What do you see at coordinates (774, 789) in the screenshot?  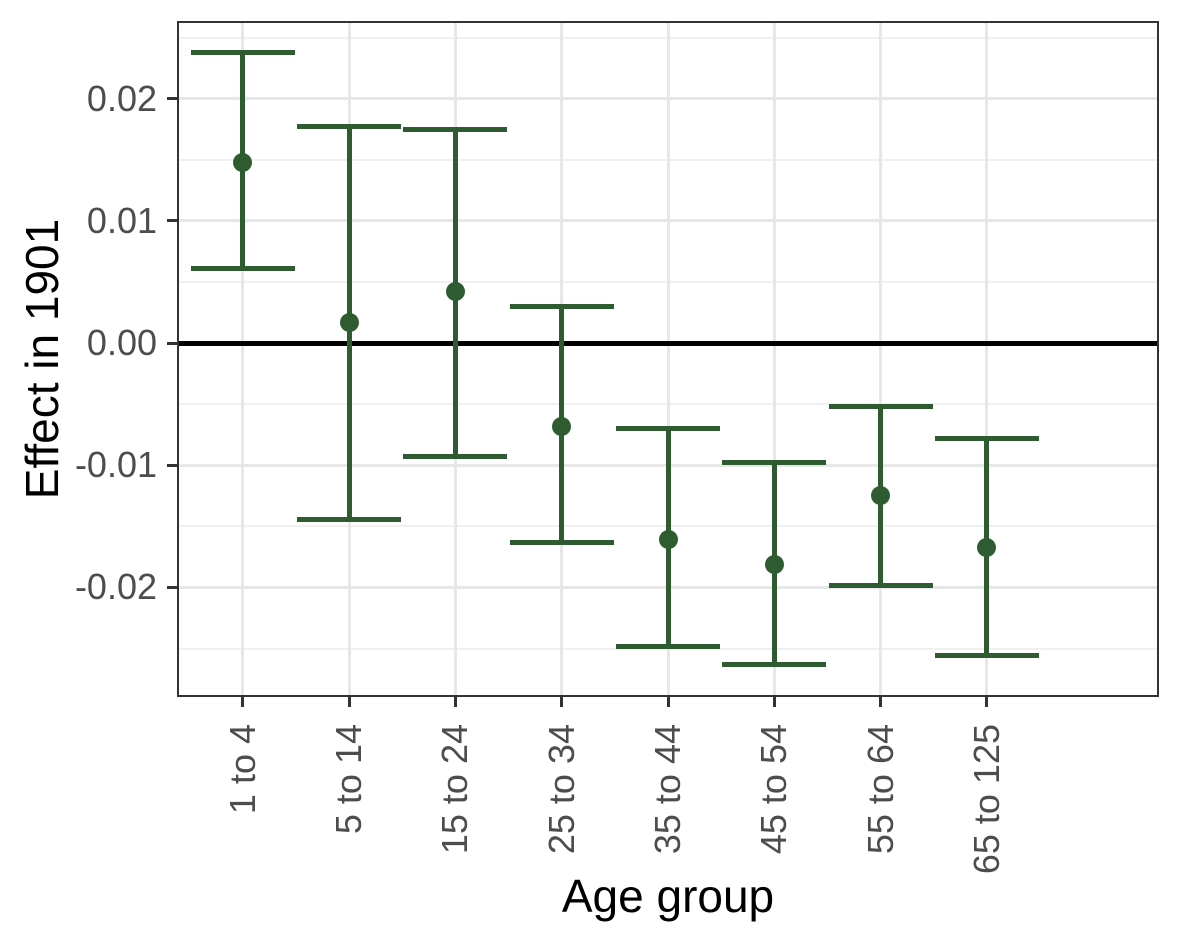 I see `x-tick-label: 45 to 54` at bounding box center [774, 789].